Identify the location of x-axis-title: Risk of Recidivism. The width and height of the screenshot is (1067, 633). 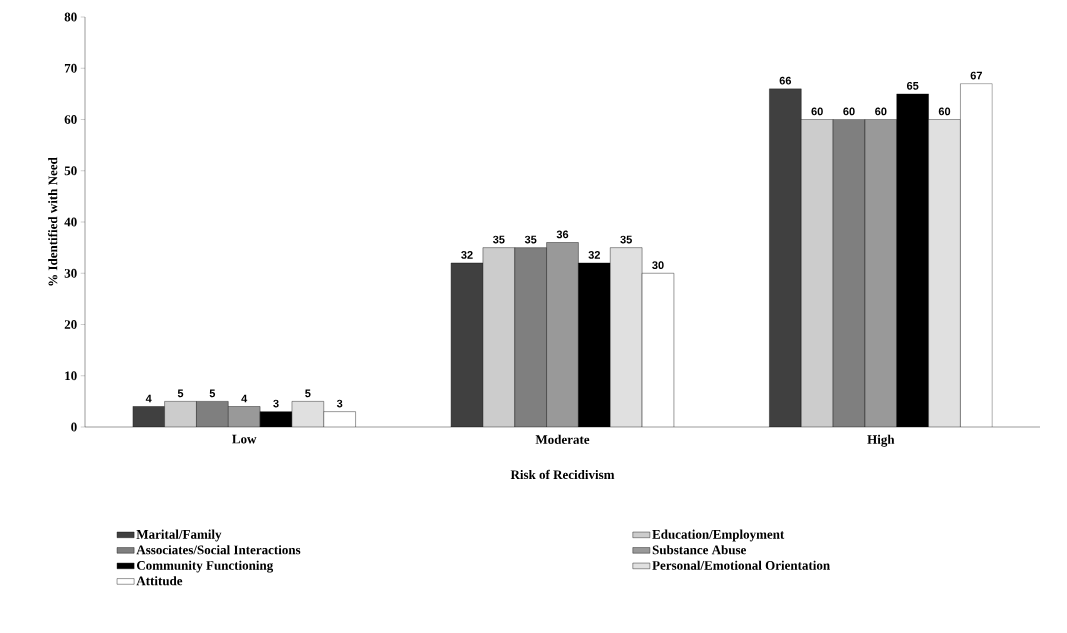
(562, 474).